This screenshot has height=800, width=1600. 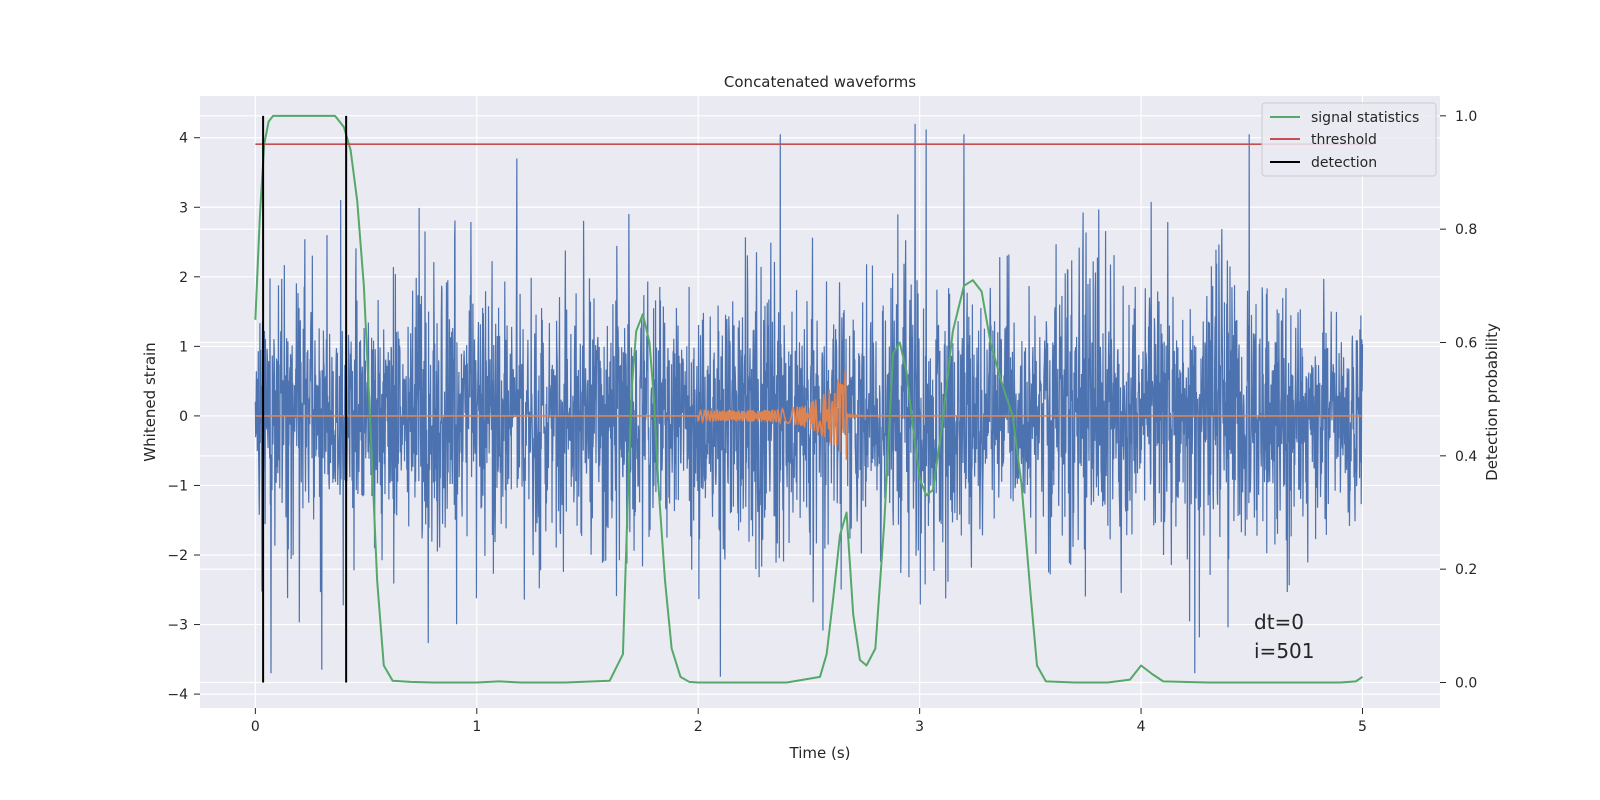 I want to click on legend-label-detection: detection, so click(x=1344, y=163).